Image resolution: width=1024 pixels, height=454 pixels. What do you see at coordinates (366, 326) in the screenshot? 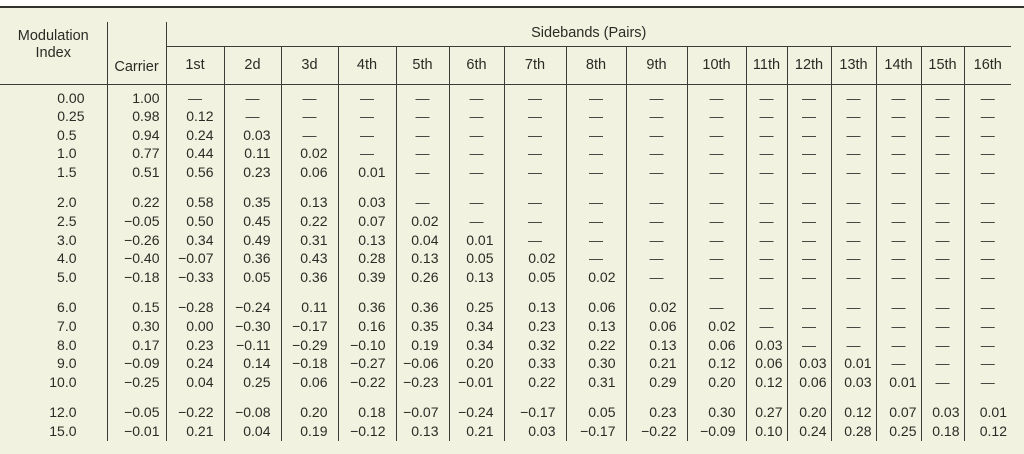
I see `cell-sideband: 0.16` at bounding box center [366, 326].